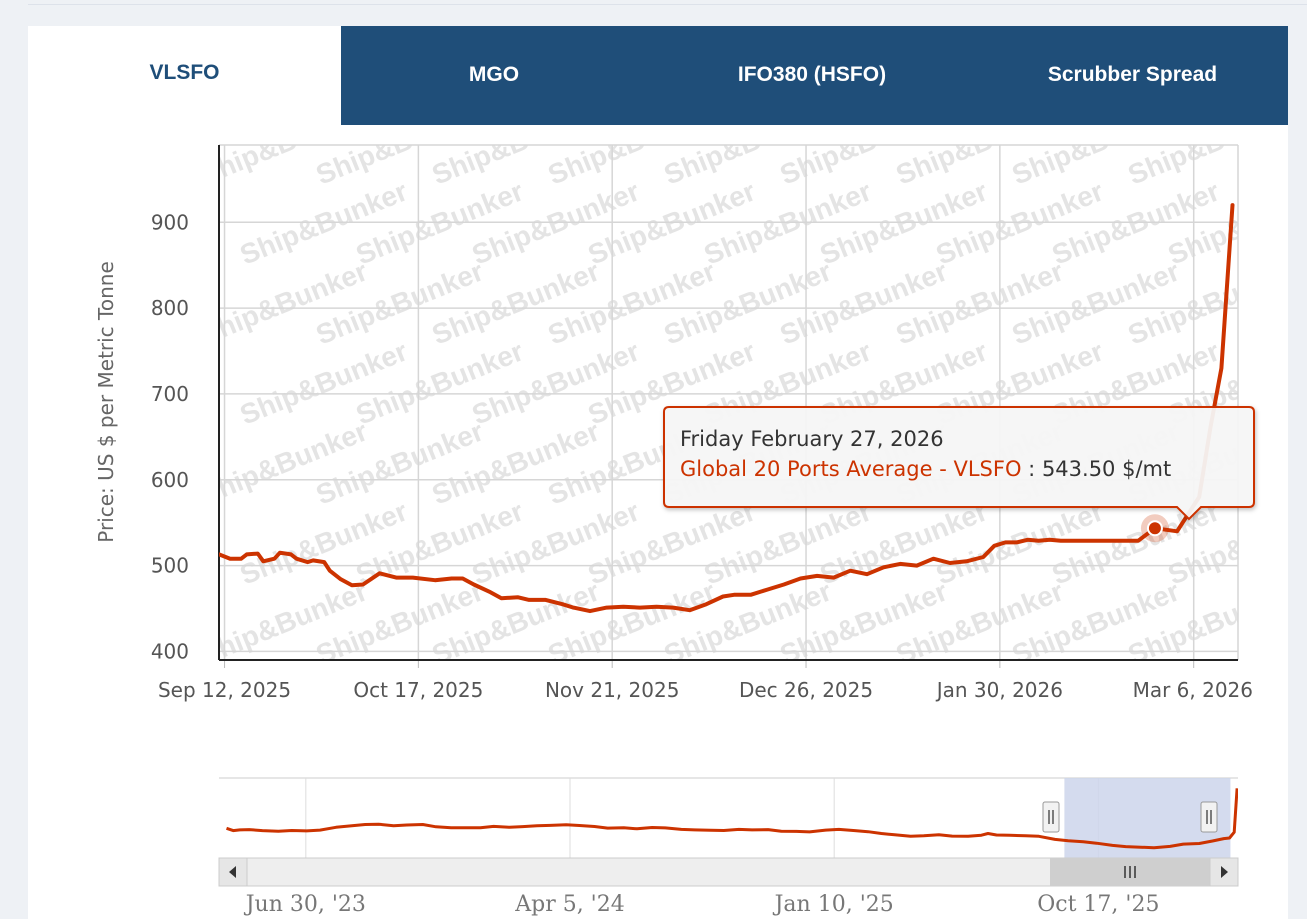 Image resolution: width=1307 pixels, height=919 pixels. I want to click on tab-scrubber-spread: Scrubber Spread, so click(1132, 75).